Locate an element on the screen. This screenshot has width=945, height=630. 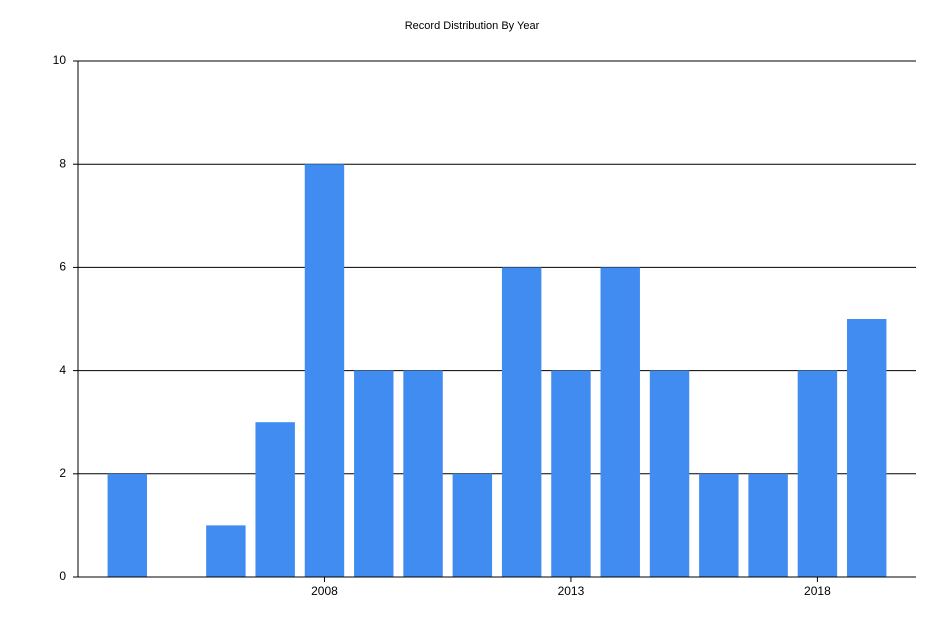
x-tick-label: 2008 is located at coordinates (324, 591).